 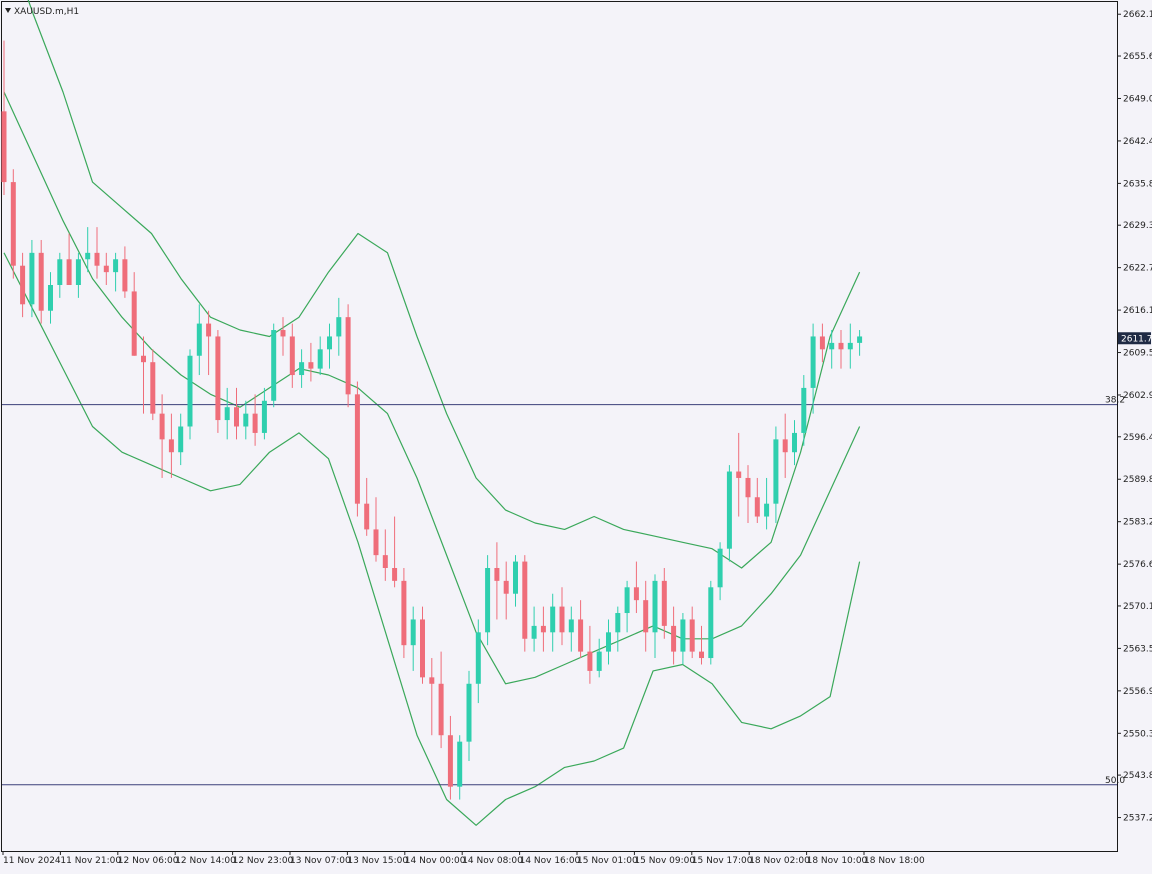 I want to click on price-tick-label: 2563.50, so click(x=1137, y=649).